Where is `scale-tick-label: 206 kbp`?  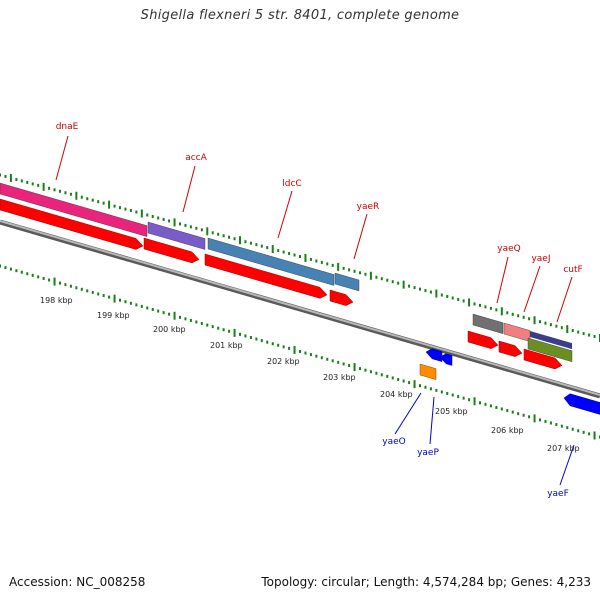
scale-tick-label: 206 kbp is located at coordinates (507, 430).